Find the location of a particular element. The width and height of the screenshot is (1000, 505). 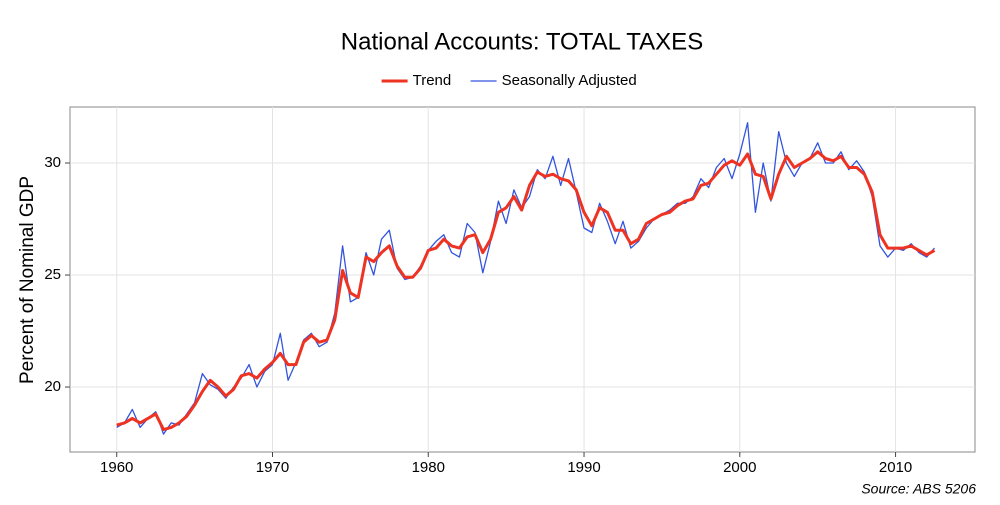

x-tick-label: 1980 is located at coordinates (428, 467).